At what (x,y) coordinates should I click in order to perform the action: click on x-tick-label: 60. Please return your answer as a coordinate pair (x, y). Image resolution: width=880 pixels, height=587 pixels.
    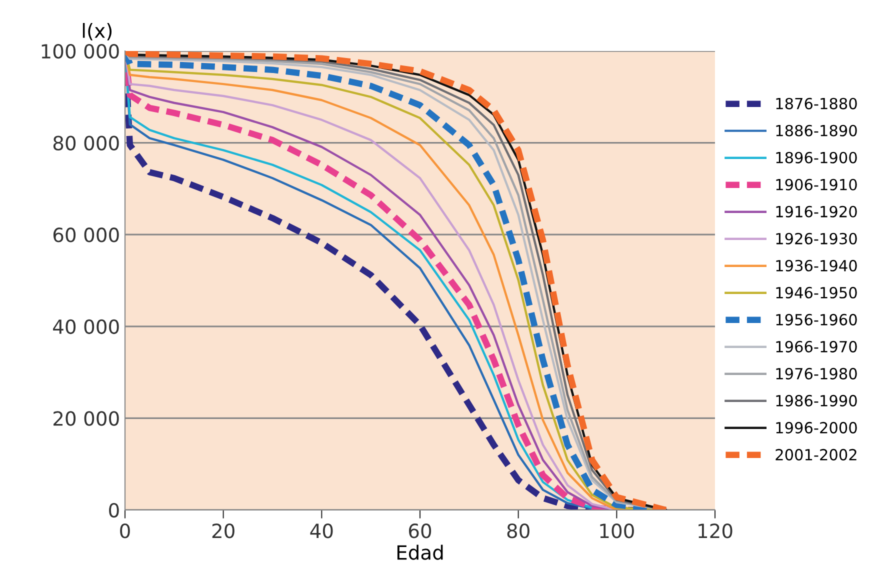
    Looking at the image, I should click on (420, 531).